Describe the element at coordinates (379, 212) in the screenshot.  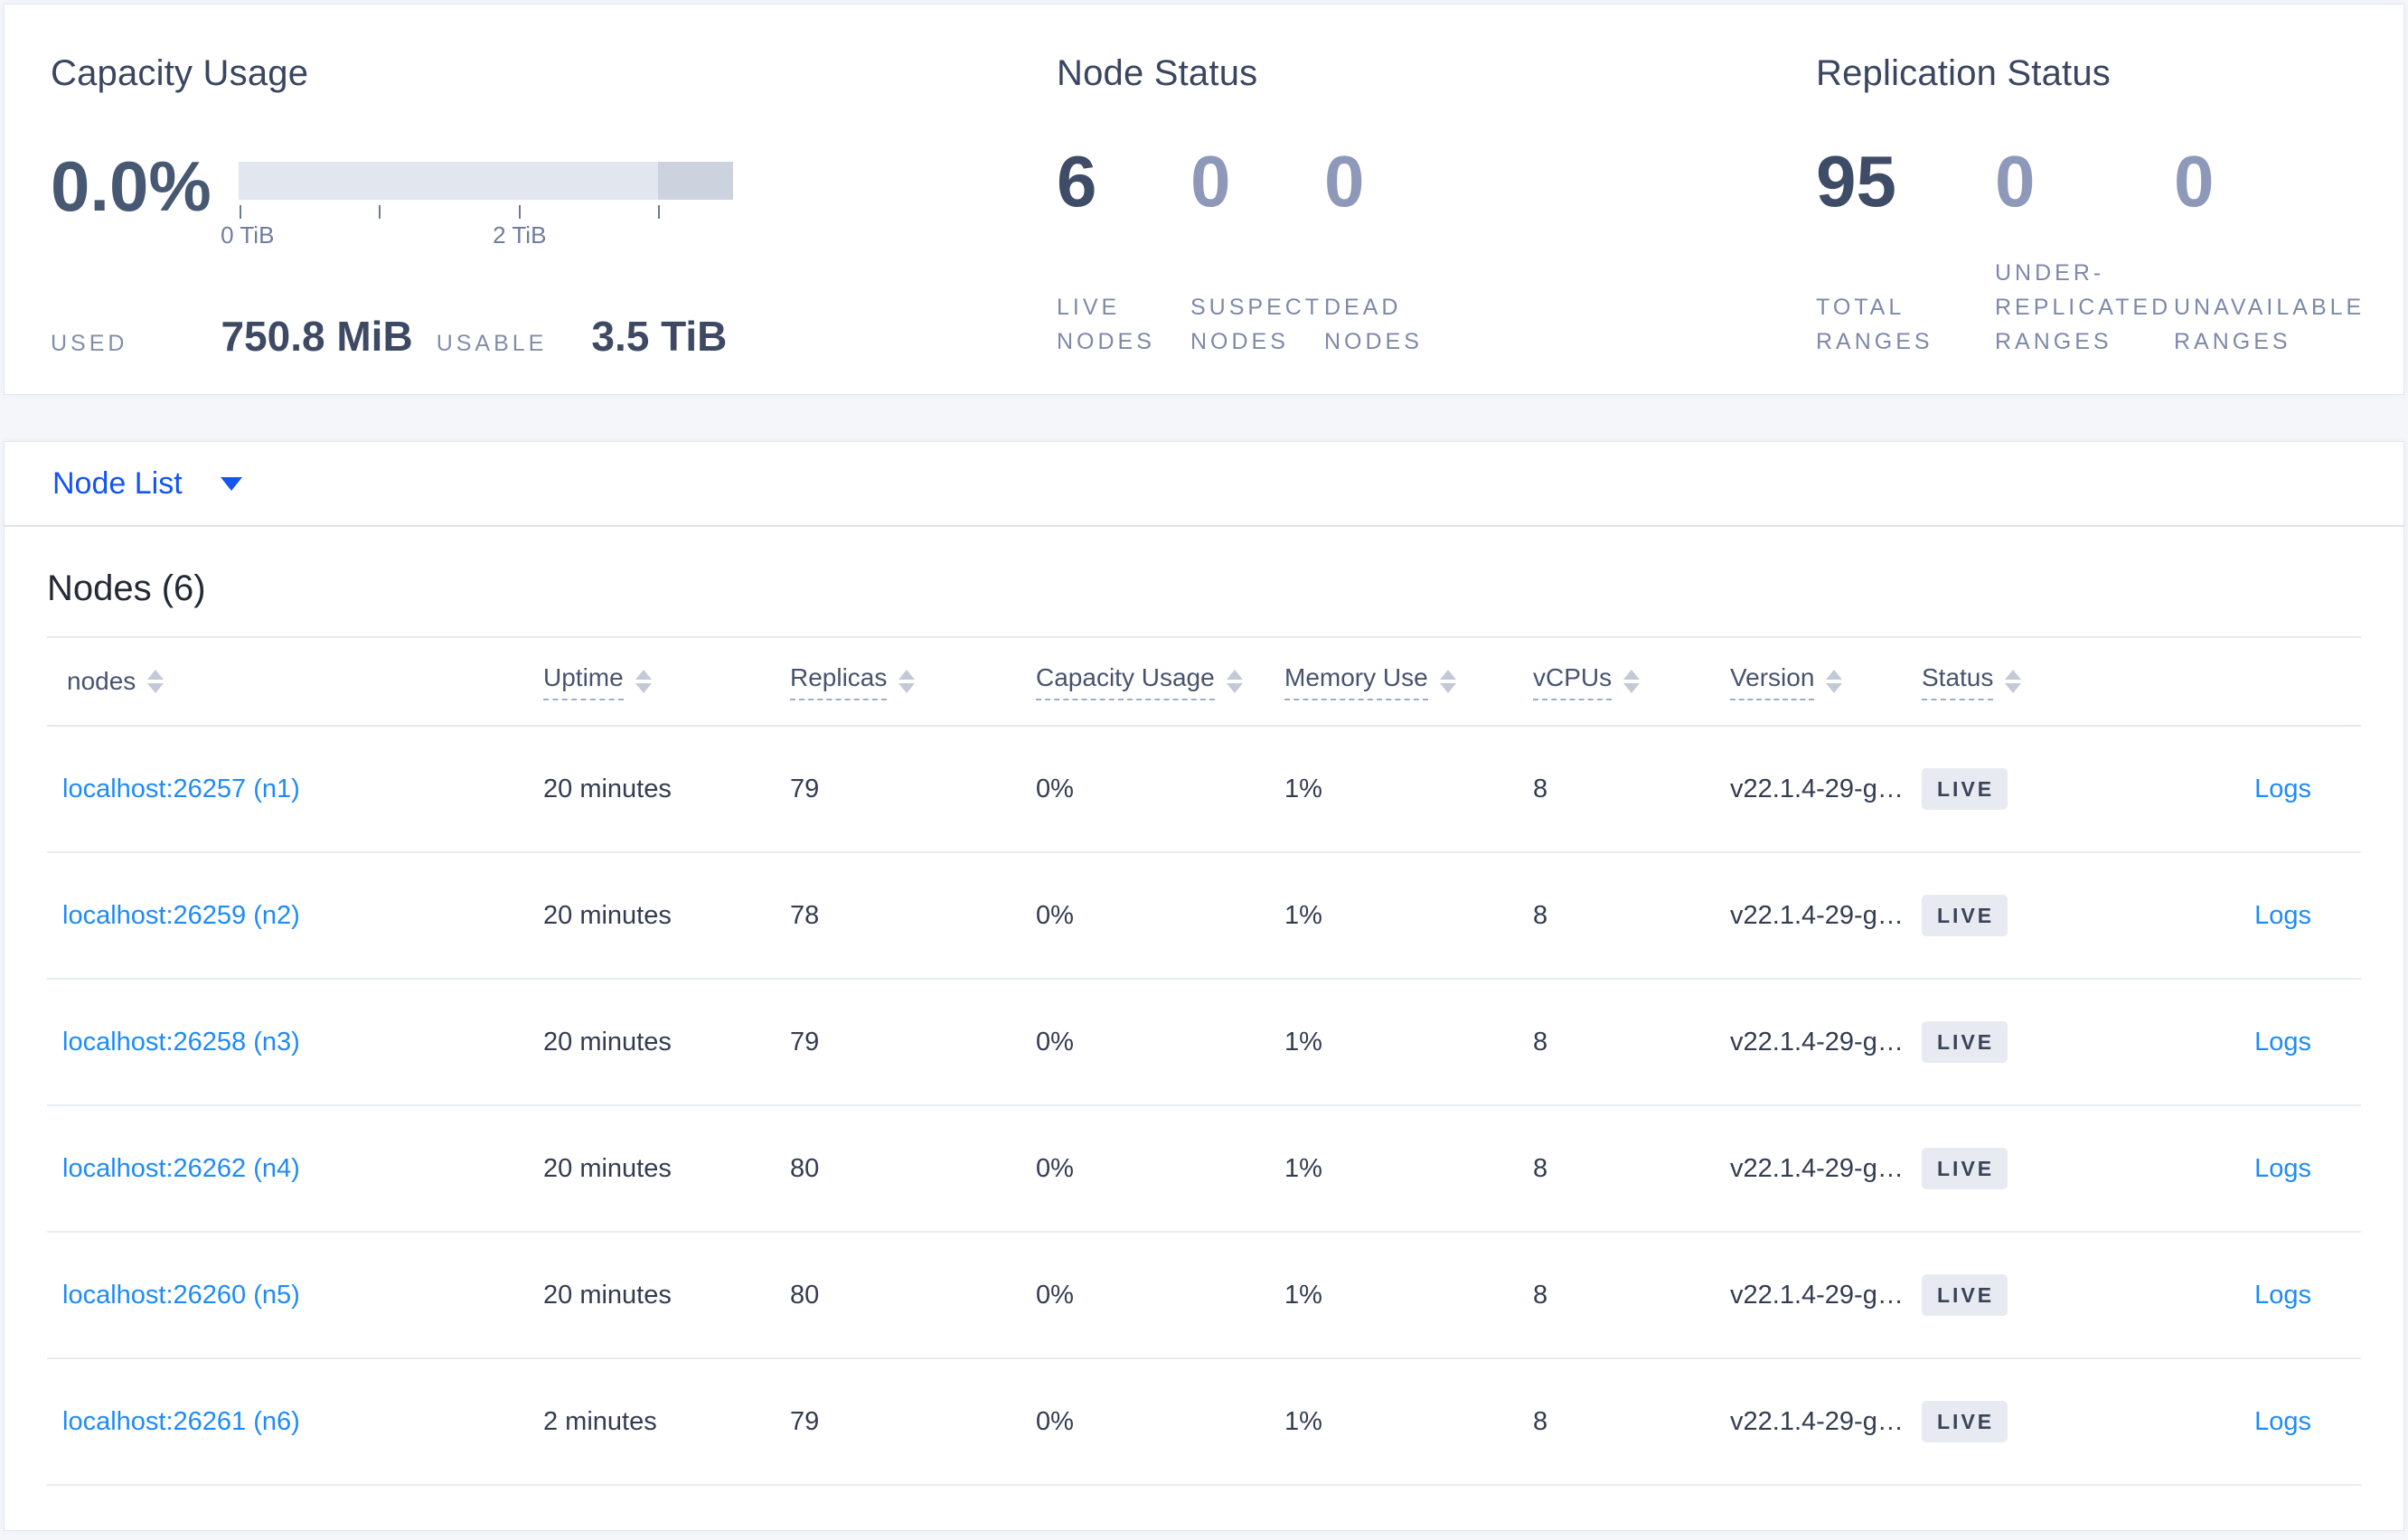
I see `axis-tick-1tib` at that location.